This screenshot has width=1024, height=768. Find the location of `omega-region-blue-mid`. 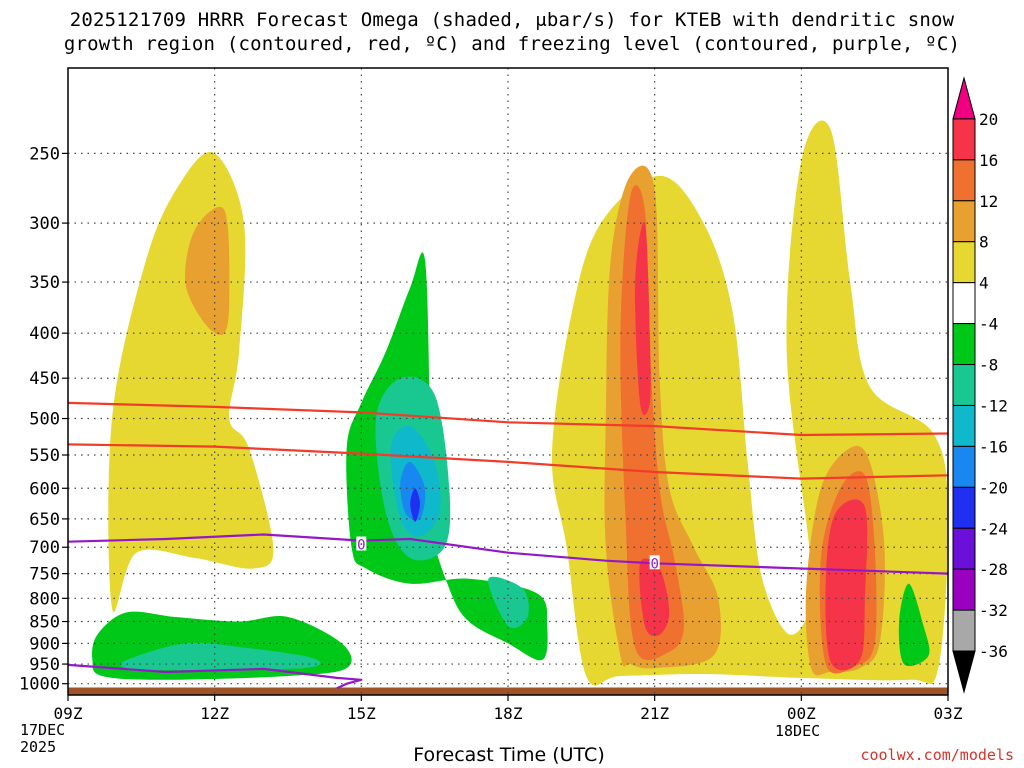

omega-region-blue-mid is located at coordinates (415, 505).